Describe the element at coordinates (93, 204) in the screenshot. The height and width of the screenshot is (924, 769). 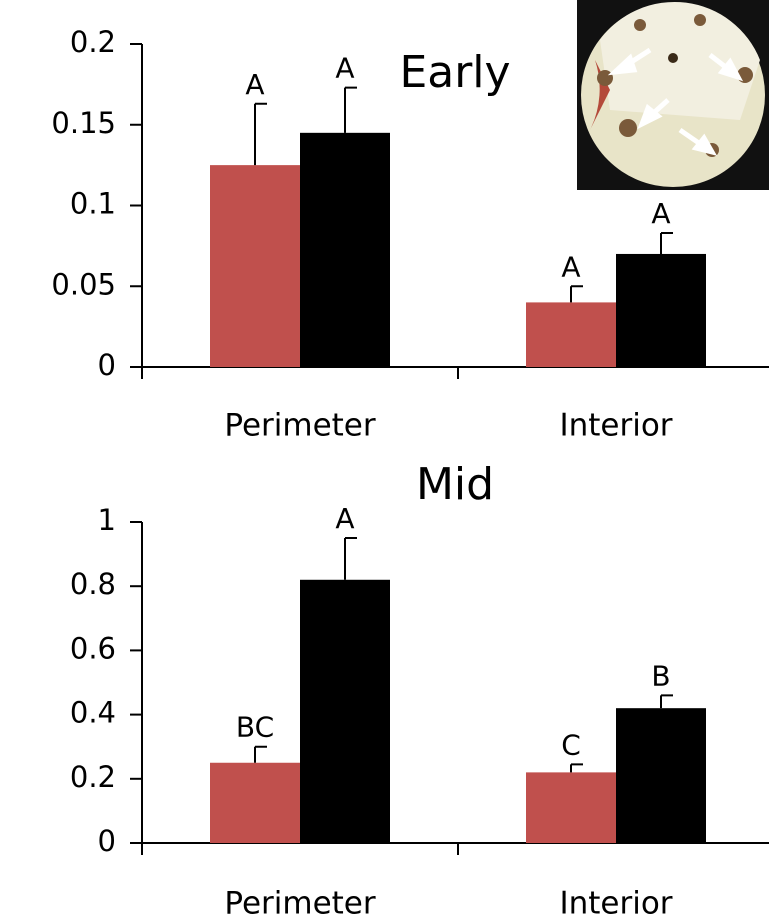
I see `y-tick-label: 0.1` at that location.